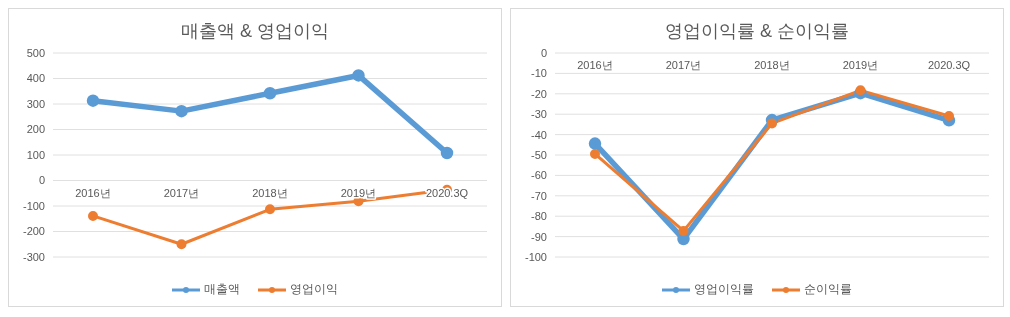 This screenshot has height=317, width=1010. I want to click on legend-label: 영업이익, so click(313, 289).